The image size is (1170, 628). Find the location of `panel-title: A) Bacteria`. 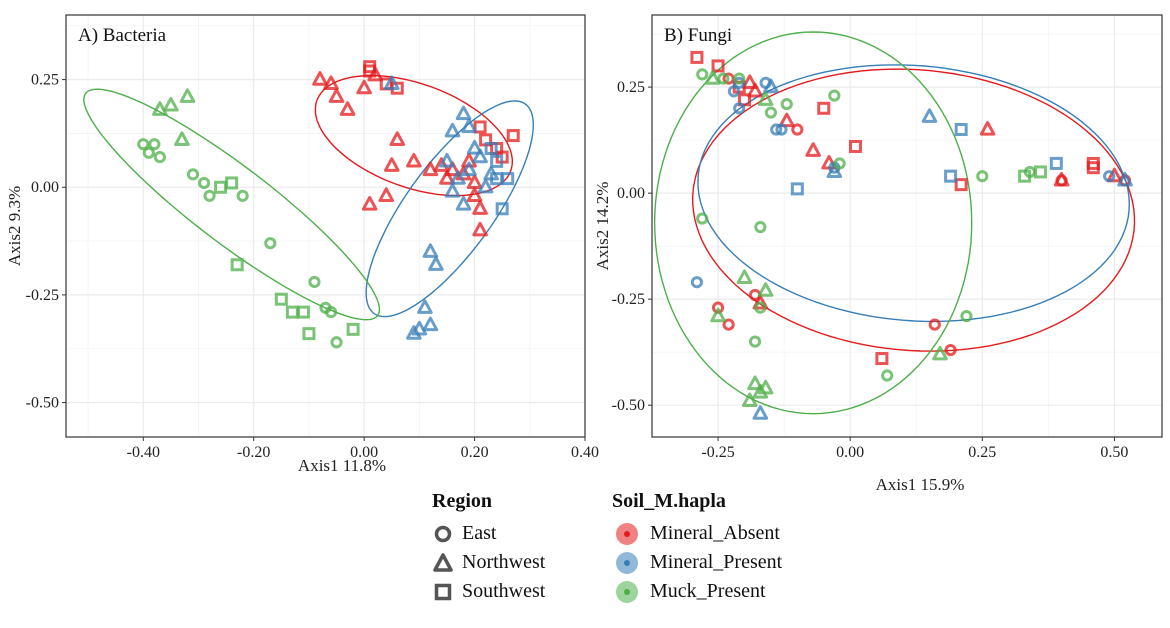

panel-title: A) Bacteria is located at coordinates (122, 35).